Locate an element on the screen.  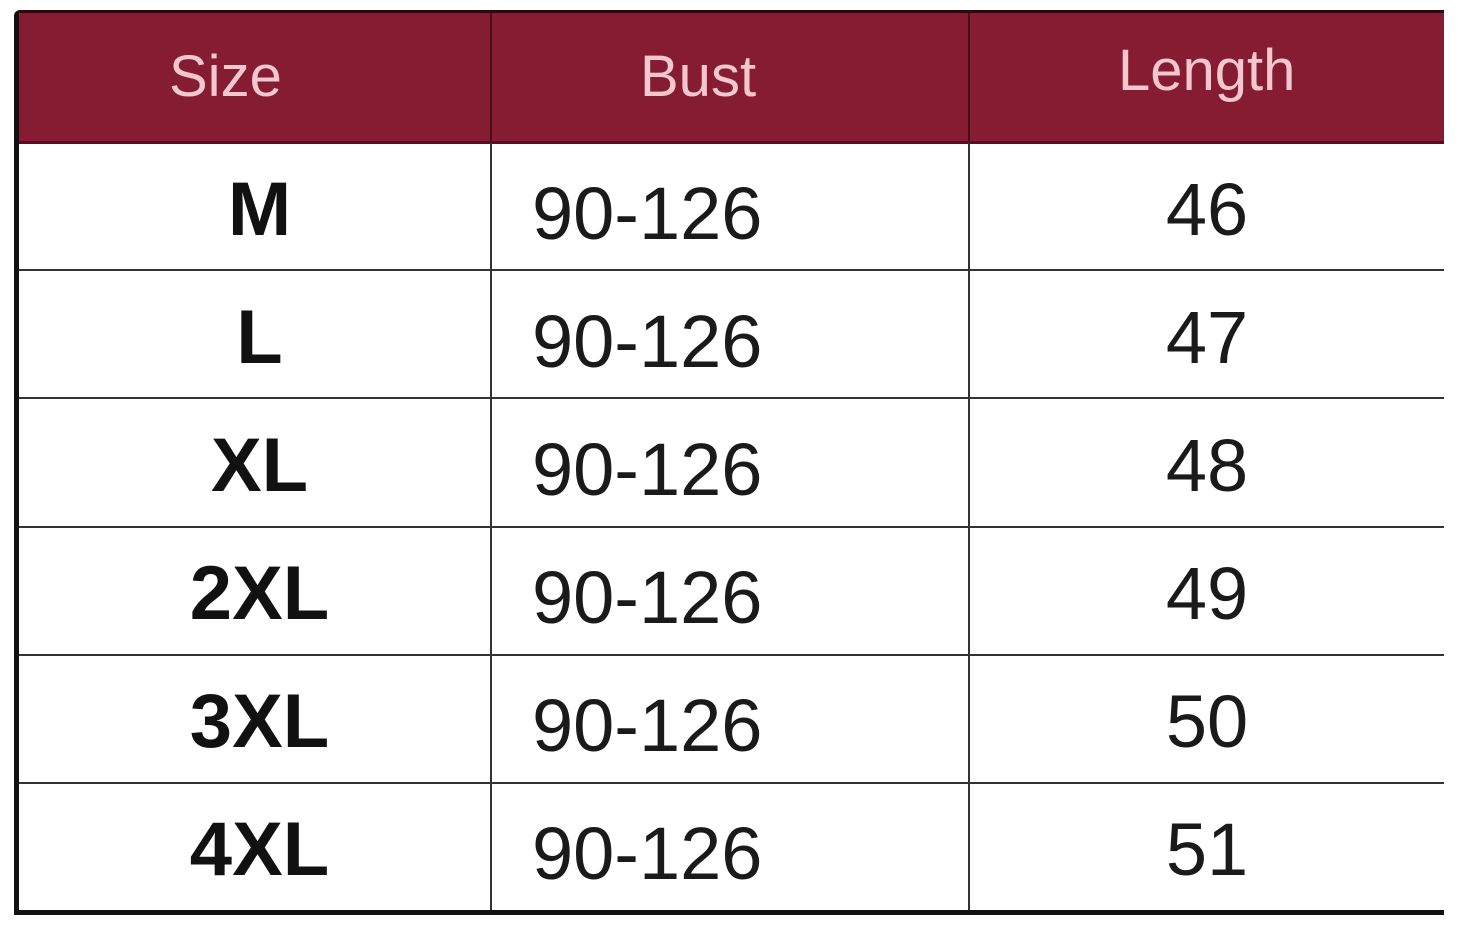
length-cell: 50 is located at coordinates (1207, 722).